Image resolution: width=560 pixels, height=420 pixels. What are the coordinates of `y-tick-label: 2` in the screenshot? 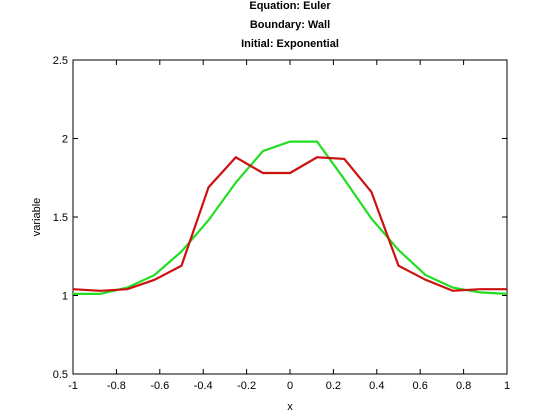 It's located at (65, 140).